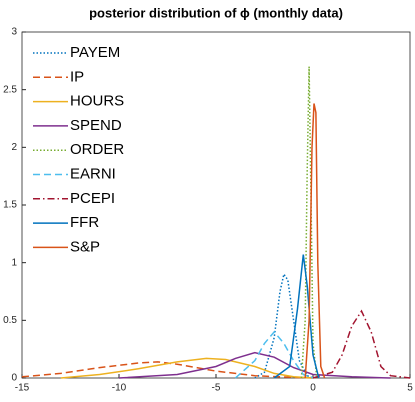  Describe the element at coordinates (14, 378) in the screenshot. I see `y-tick-label: 0` at that location.